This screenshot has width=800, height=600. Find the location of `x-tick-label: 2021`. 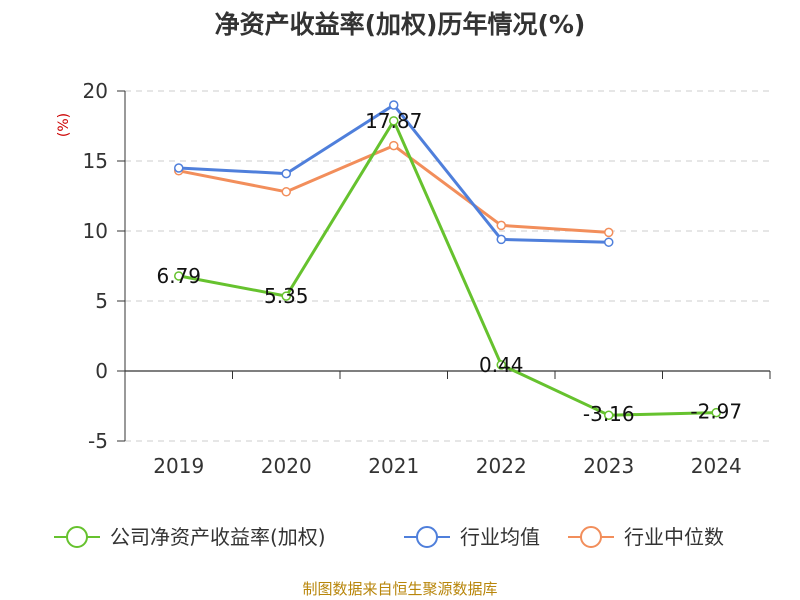

x-tick-label: 2021 is located at coordinates (393, 466).